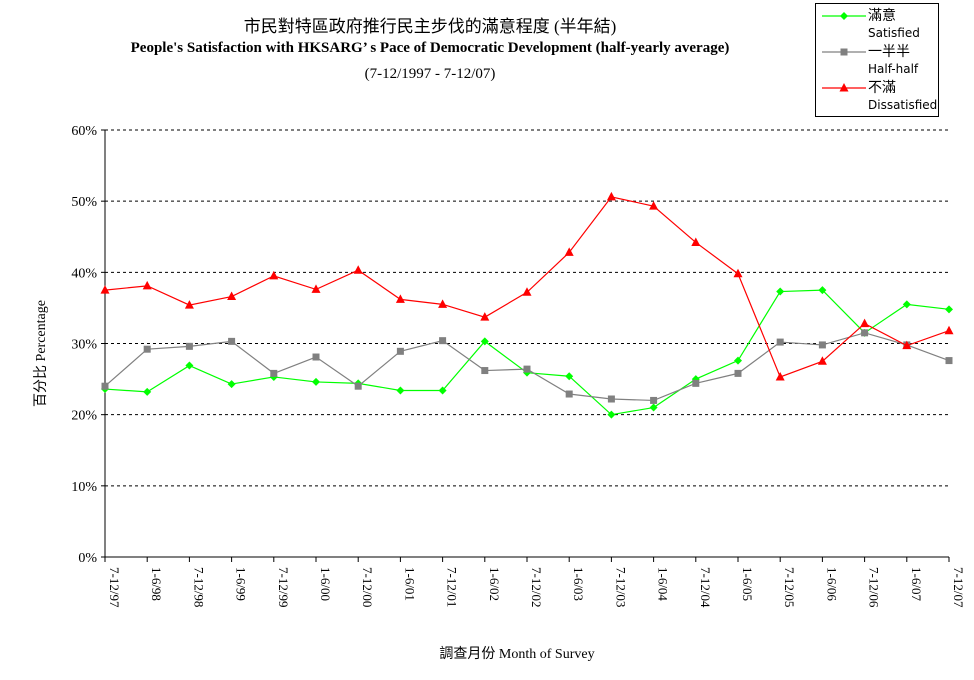 Image resolution: width=974 pixels, height=680 pixels. I want to click on chart-period: (7-12/1997 - 7-12/07), so click(430, 74).